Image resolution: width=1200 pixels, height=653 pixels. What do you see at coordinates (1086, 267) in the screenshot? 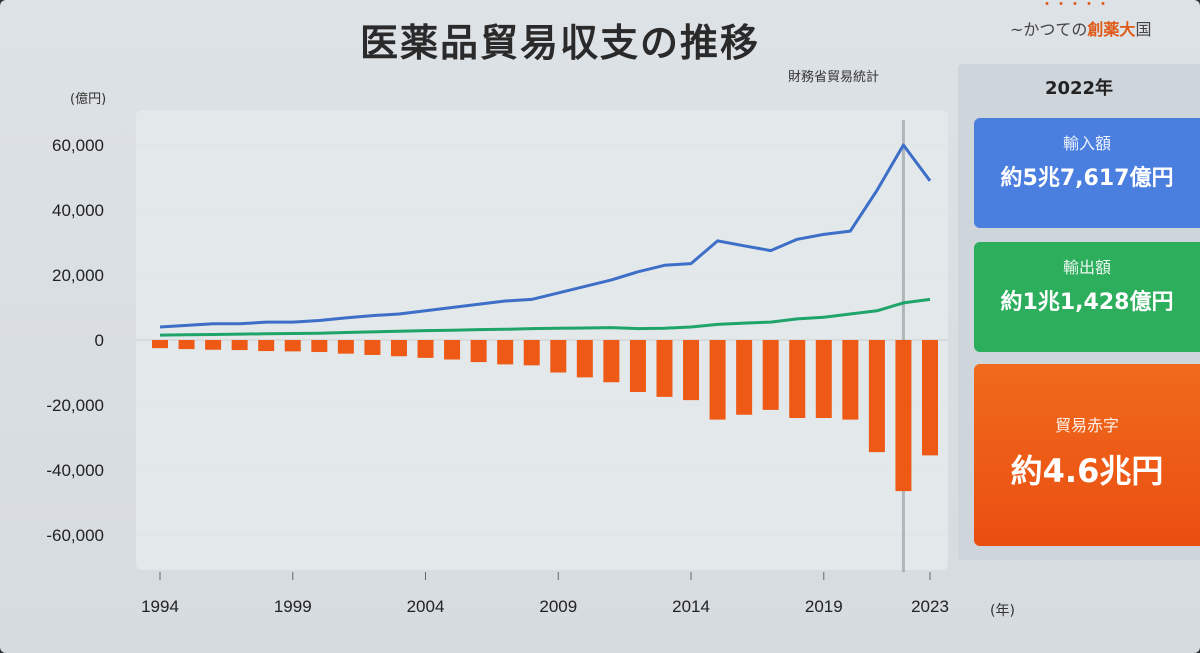
I see `export-label: 輸出額` at bounding box center [1086, 267].